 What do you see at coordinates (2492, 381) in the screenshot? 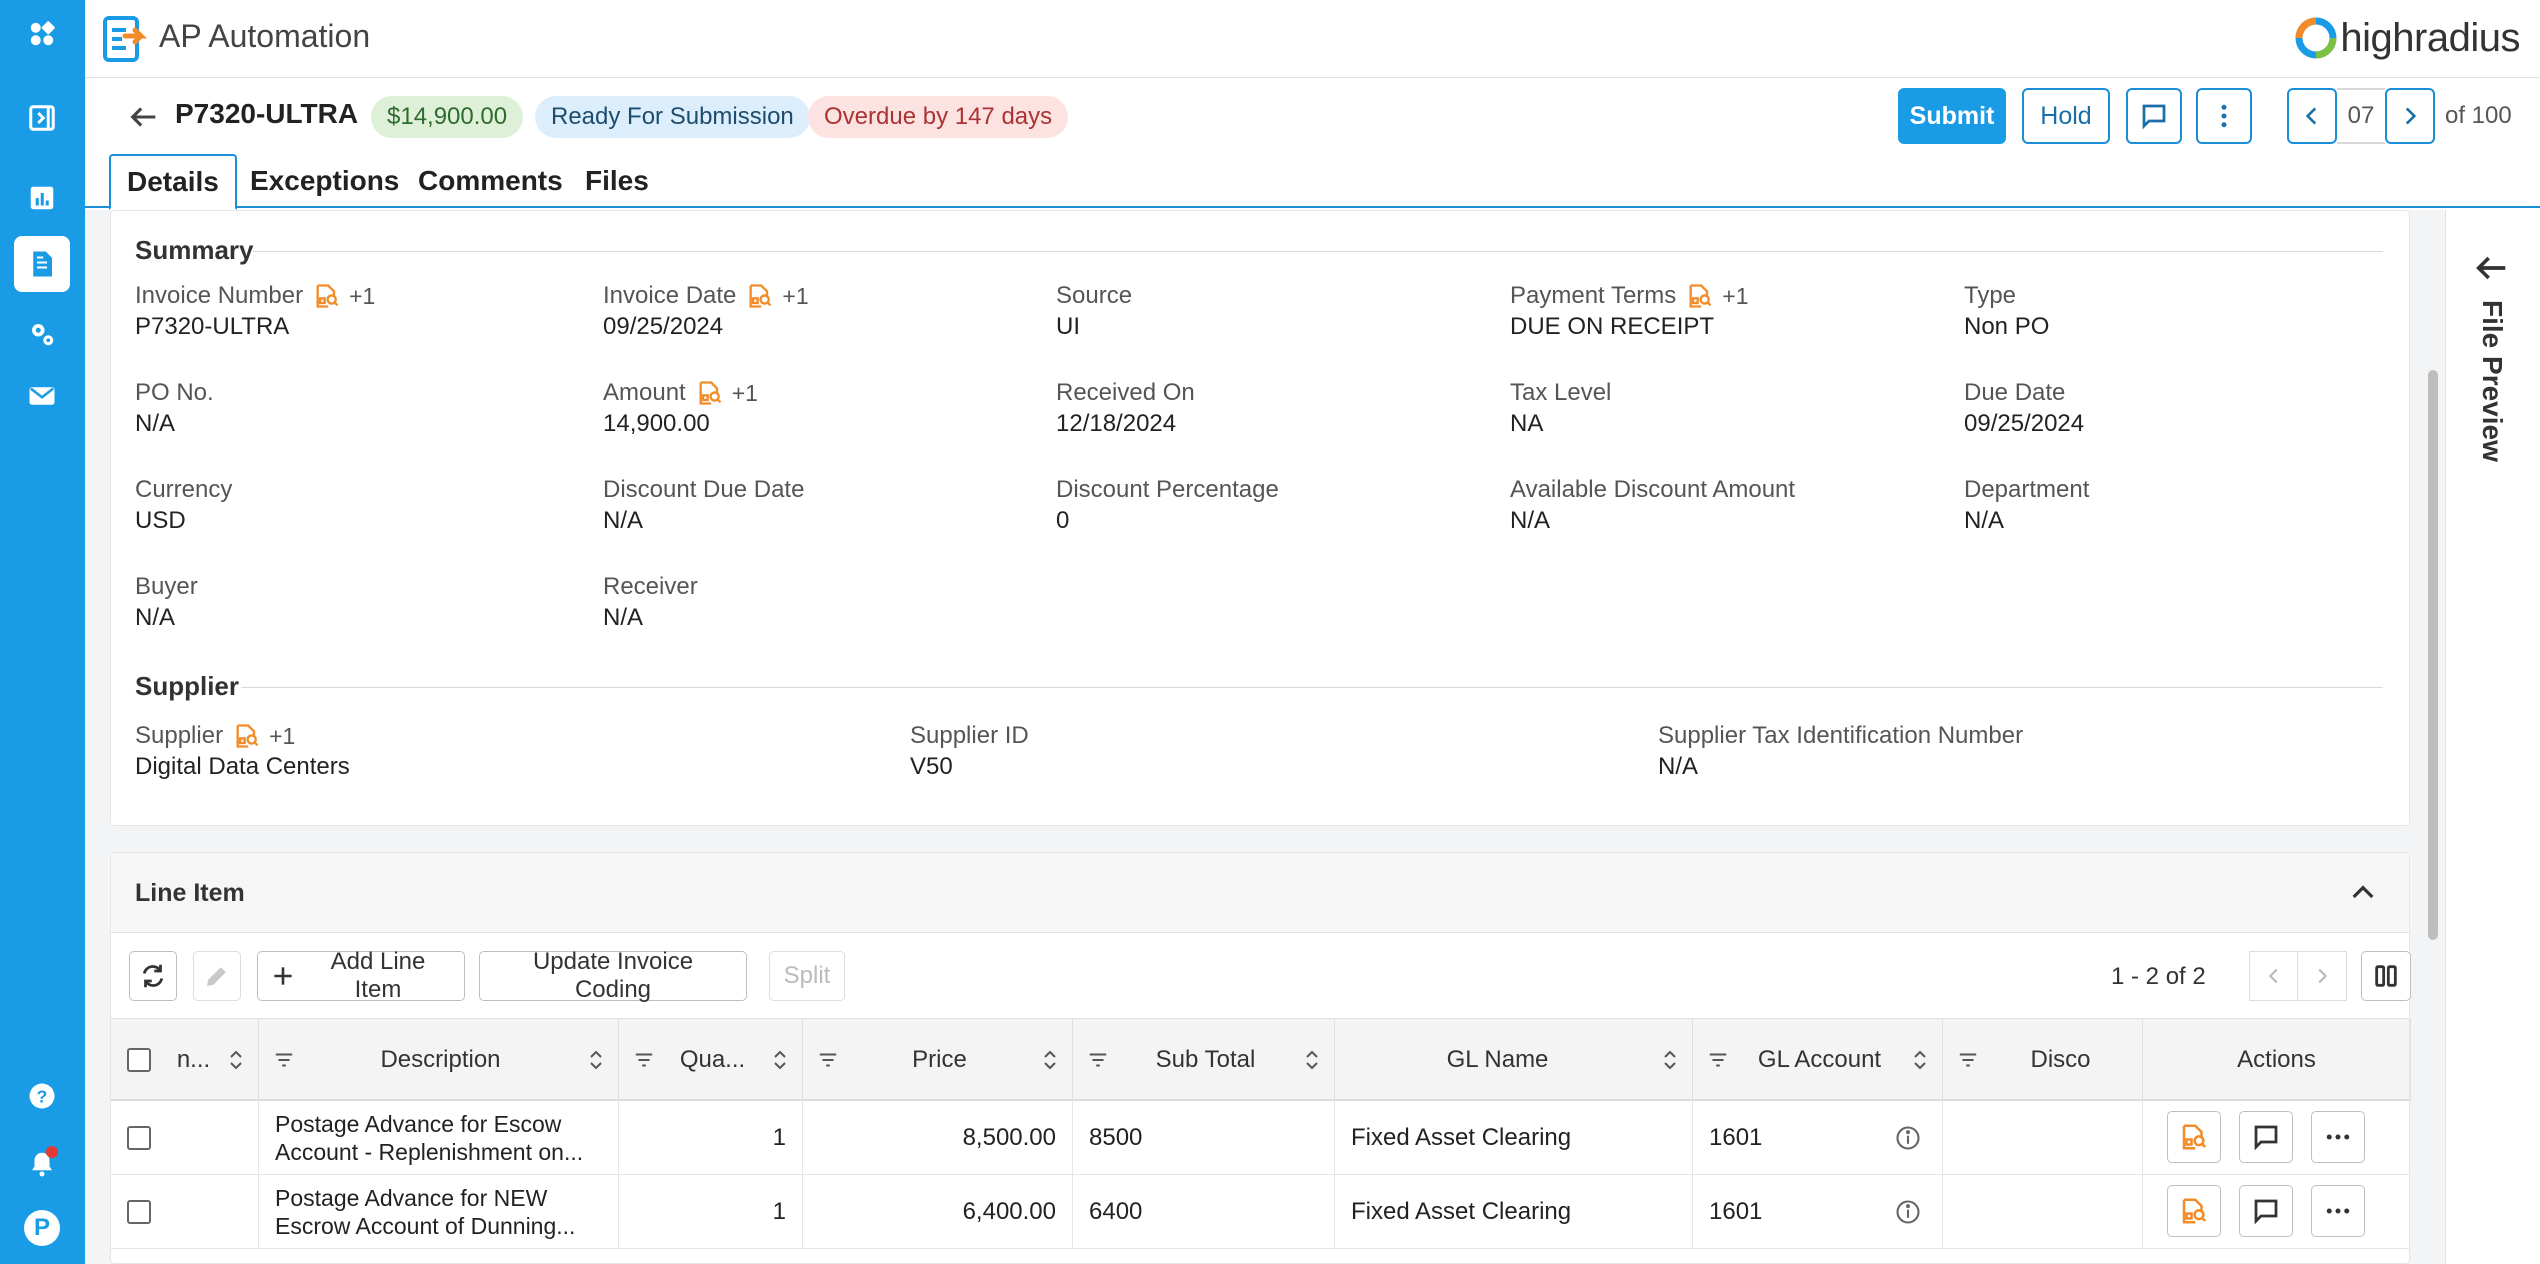
I see `file-preview-label: File Preview` at bounding box center [2492, 381].